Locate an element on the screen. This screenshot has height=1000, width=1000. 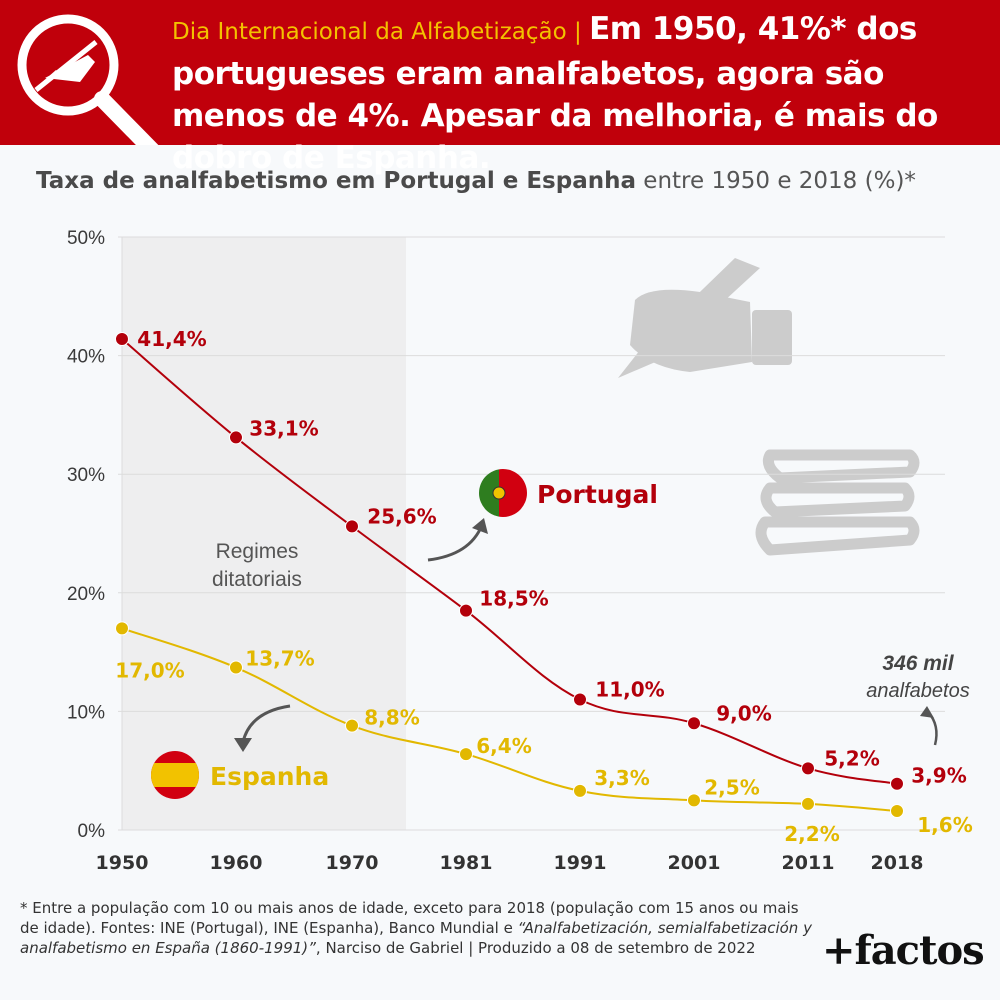
header-tag: Dia Internacional da Alfabetização is located at coordinates (369, 32).